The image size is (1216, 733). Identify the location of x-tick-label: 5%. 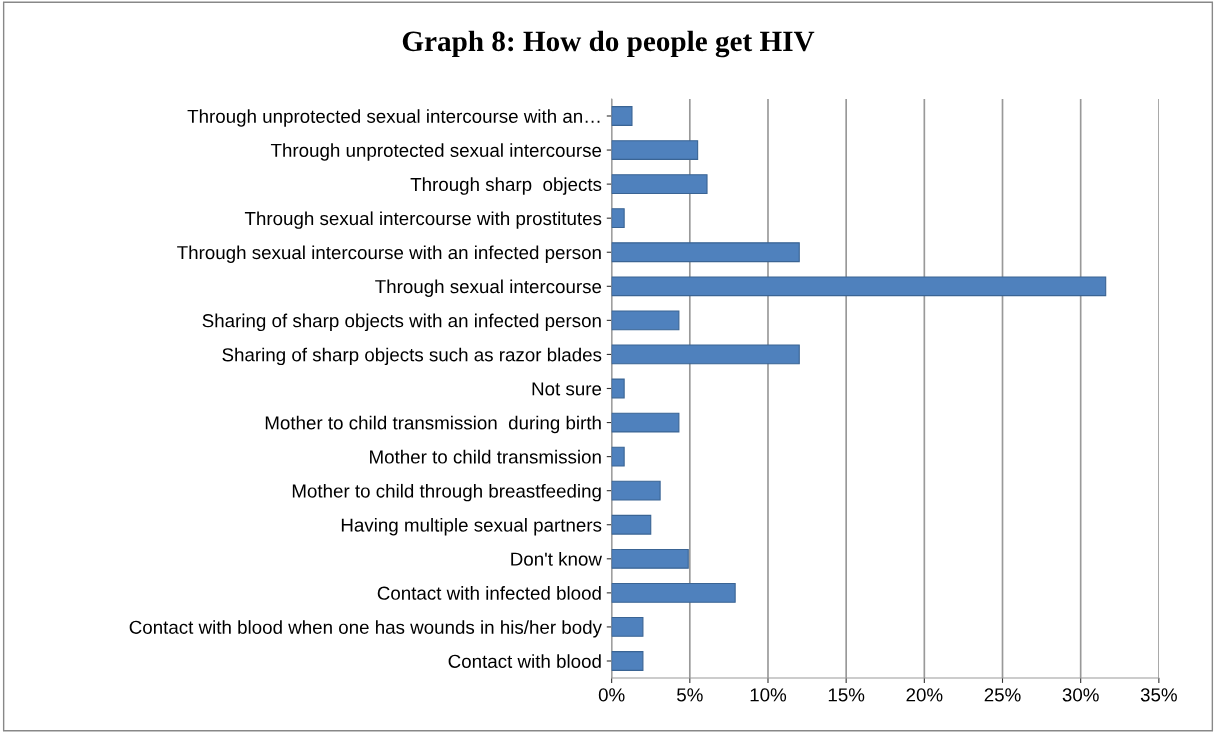
(690, 695).